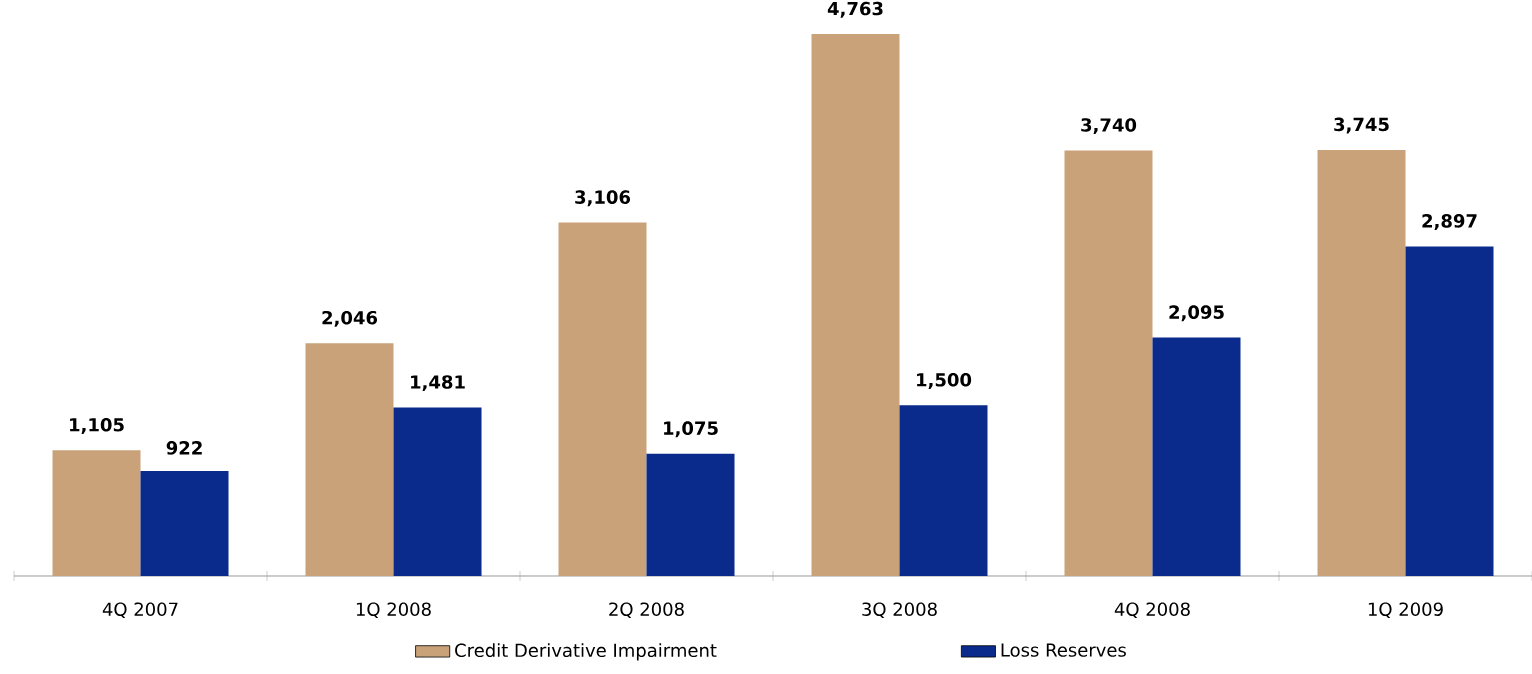  Describe the element at coordinates (1196, 313) in the screenshot. I see `data-label: 2,095` at that location.